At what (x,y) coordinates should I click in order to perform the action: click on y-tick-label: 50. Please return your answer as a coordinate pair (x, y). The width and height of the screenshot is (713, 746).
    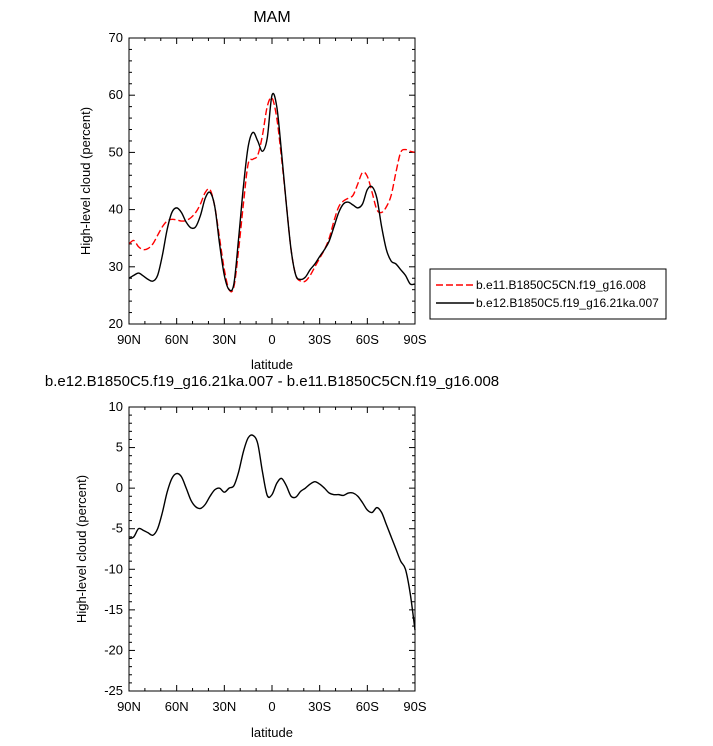
    Looking at the image, I should click on (116, 151).